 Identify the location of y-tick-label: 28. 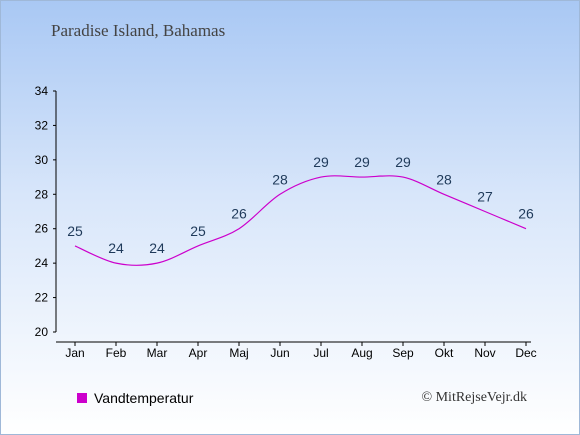
(42, 194).